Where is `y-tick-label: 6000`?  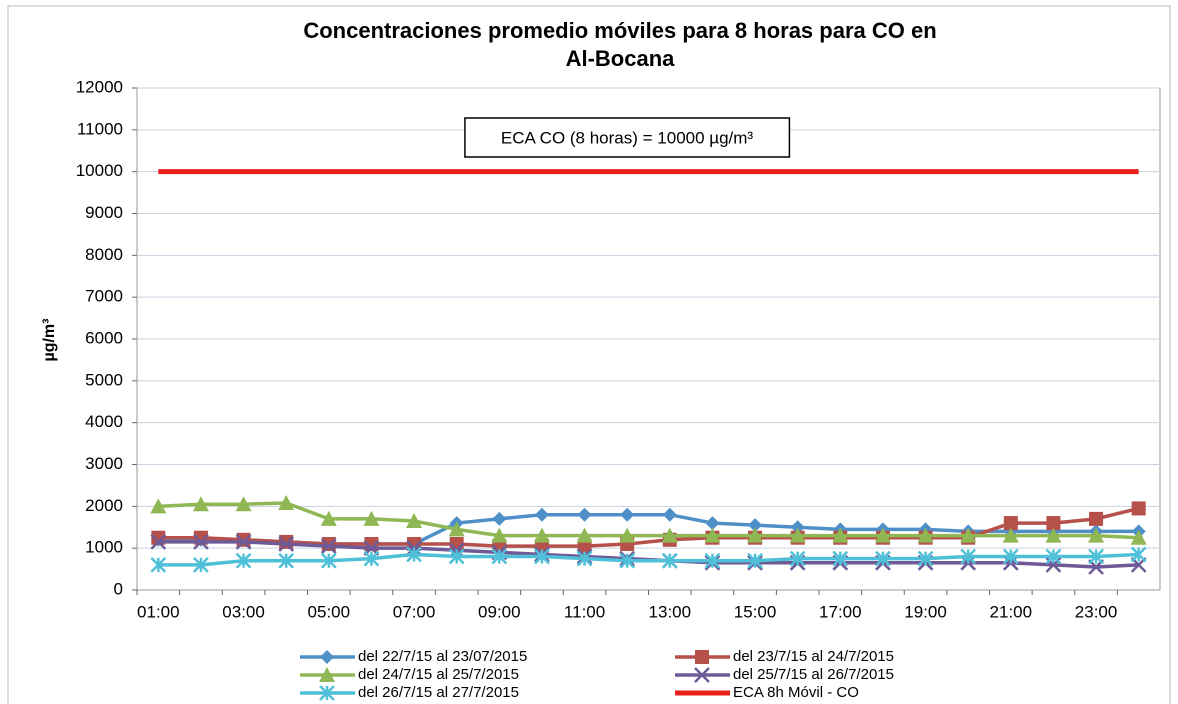 y-tick-label: 6000 is located at coordinates (104, 337).